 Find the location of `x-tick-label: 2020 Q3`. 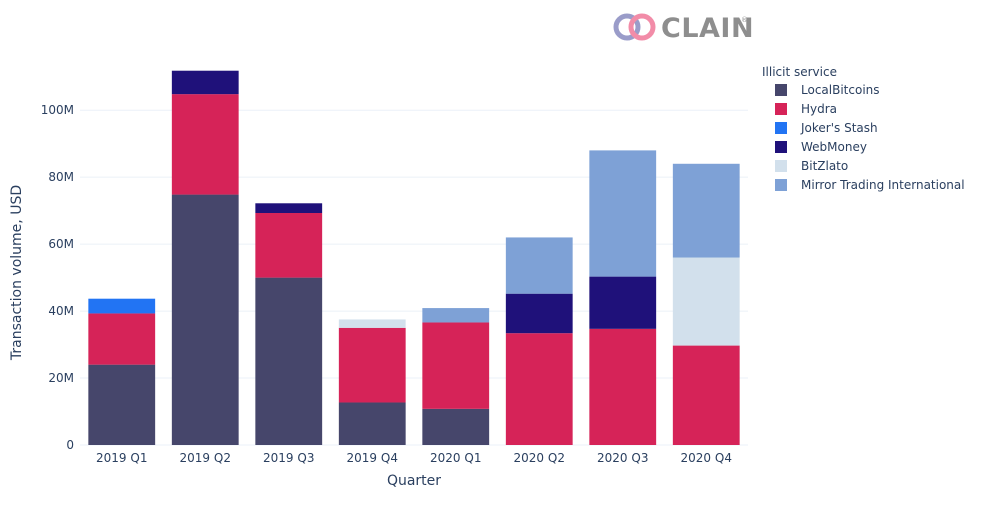

x-tick-label: 2020 Q3 is located at coordinates (622, 458).